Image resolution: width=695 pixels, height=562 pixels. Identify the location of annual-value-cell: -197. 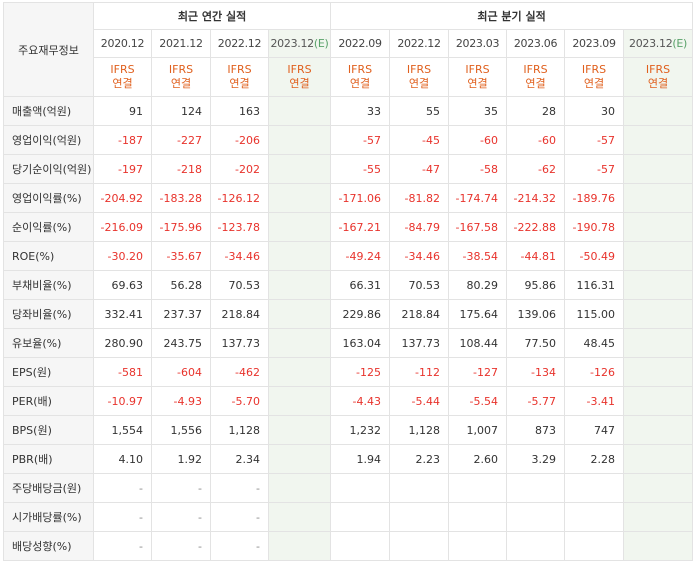
(122, 169).